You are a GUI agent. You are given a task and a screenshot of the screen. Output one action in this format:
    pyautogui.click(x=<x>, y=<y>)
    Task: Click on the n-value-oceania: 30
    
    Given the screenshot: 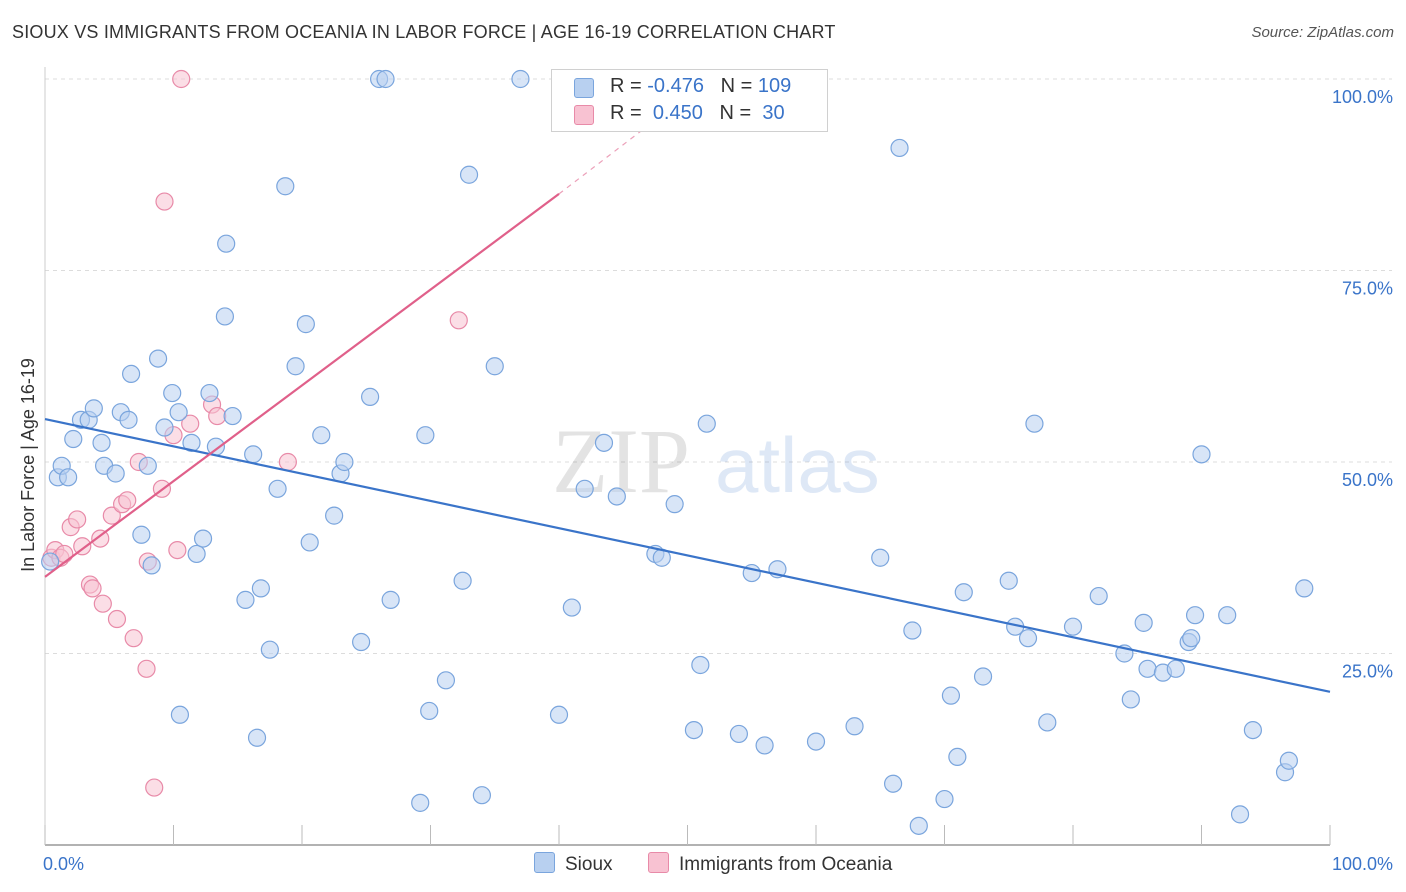 What is the action you would take?
    pyautogui.click(x=773, y=113)
    